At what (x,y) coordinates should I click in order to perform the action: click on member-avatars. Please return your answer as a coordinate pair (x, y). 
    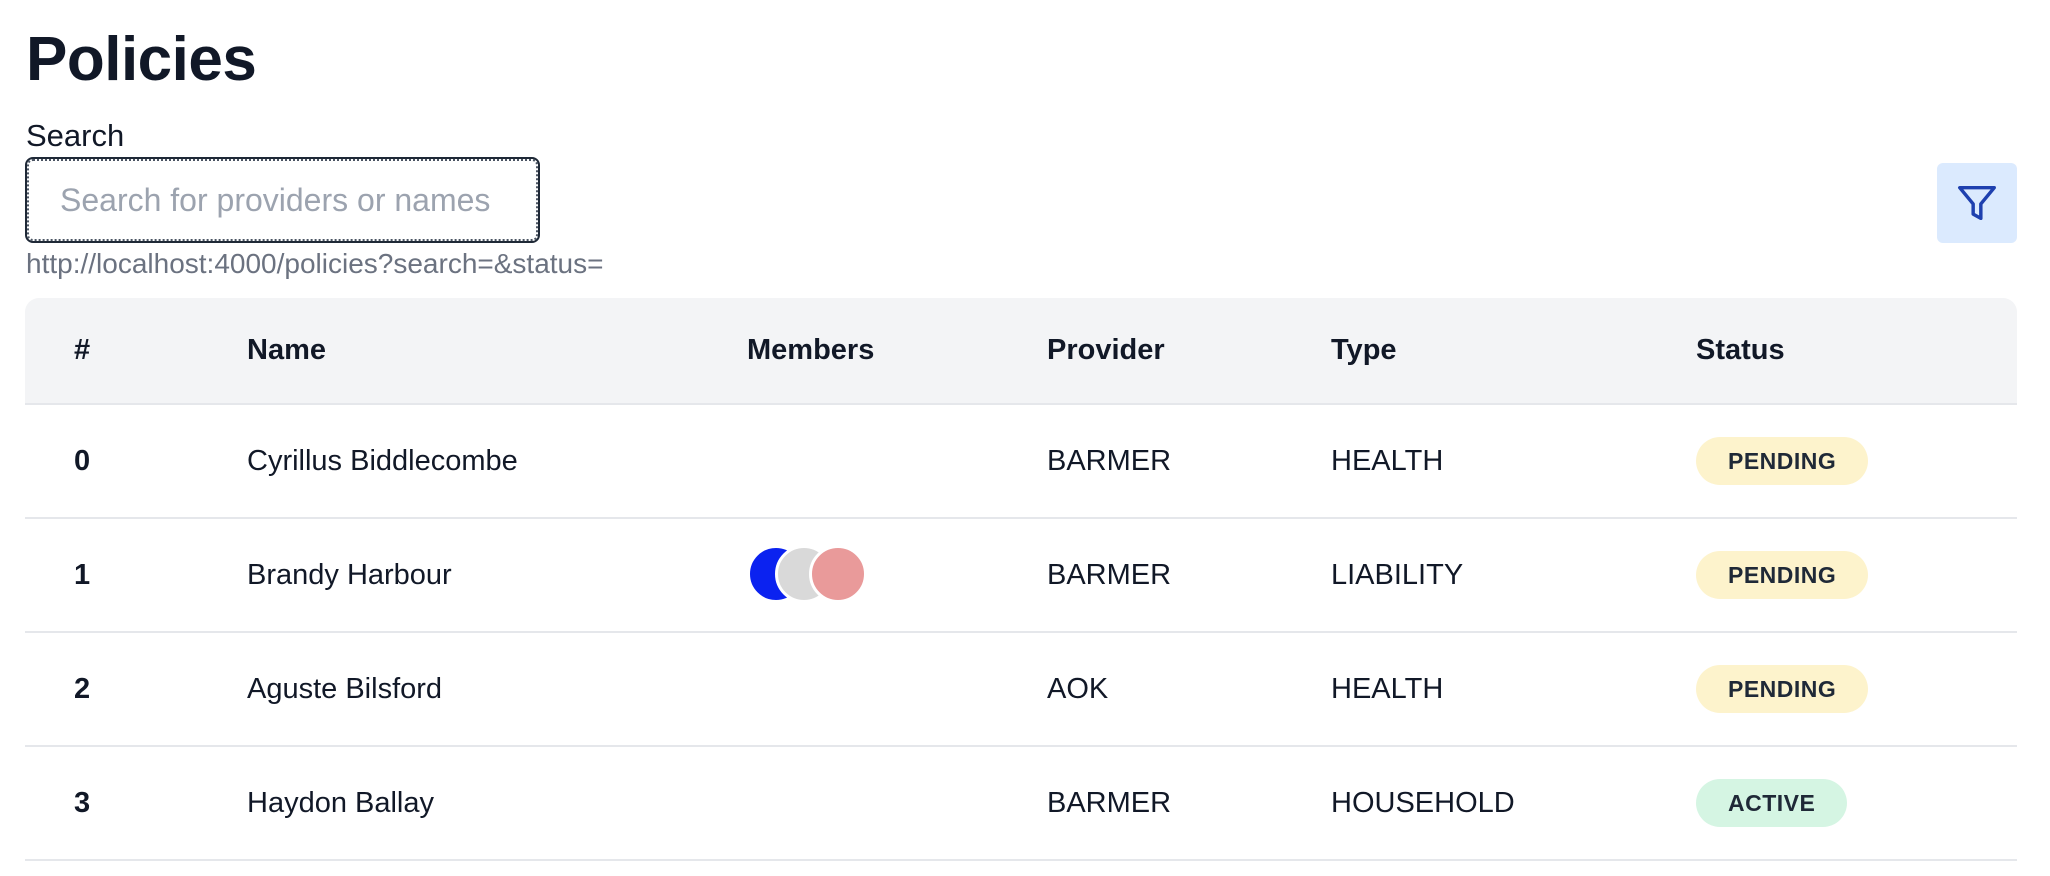
    Looking at the image, I should click on (812, 575).